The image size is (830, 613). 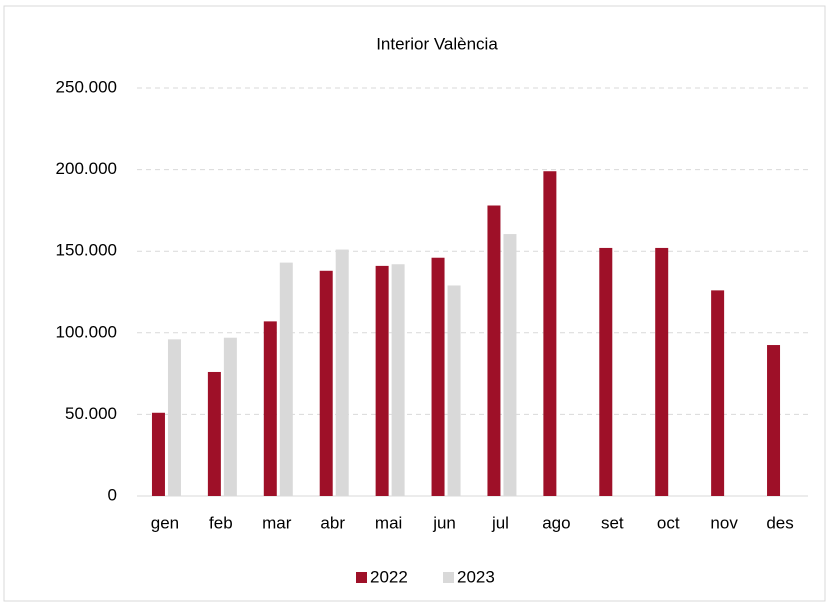 I want to click on x-tick-label: oct, so click(x=668, y=522).